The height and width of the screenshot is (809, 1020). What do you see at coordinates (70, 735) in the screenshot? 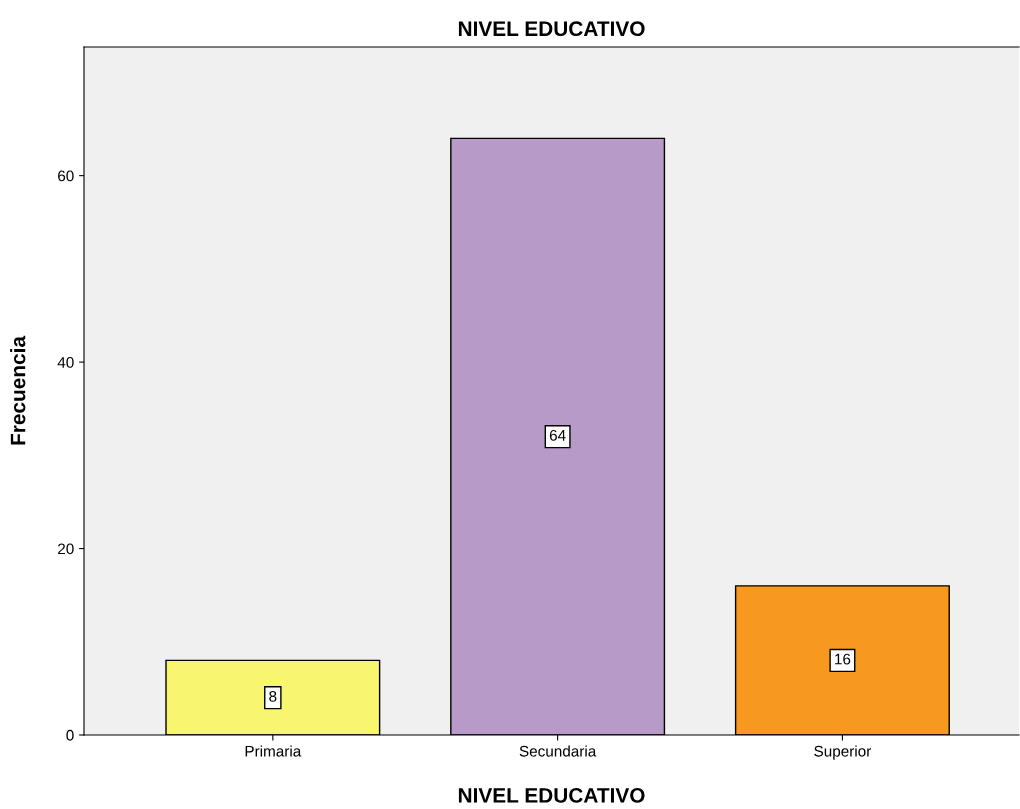
I see `y-tick-label: 0` at bounding box center [70, 735].